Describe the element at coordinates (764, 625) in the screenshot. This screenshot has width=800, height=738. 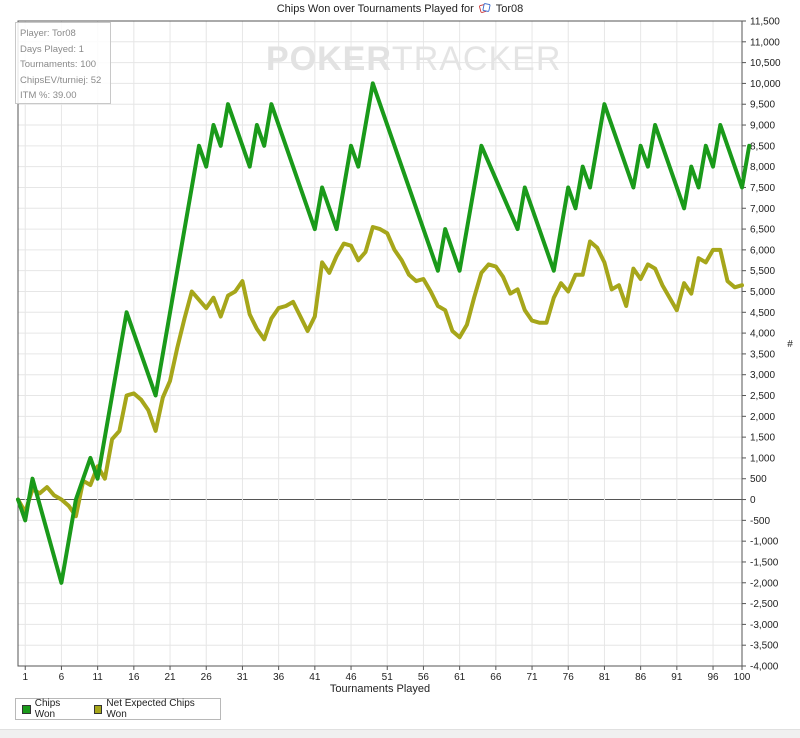
I see `y-tick-label: -3,000` at that location.